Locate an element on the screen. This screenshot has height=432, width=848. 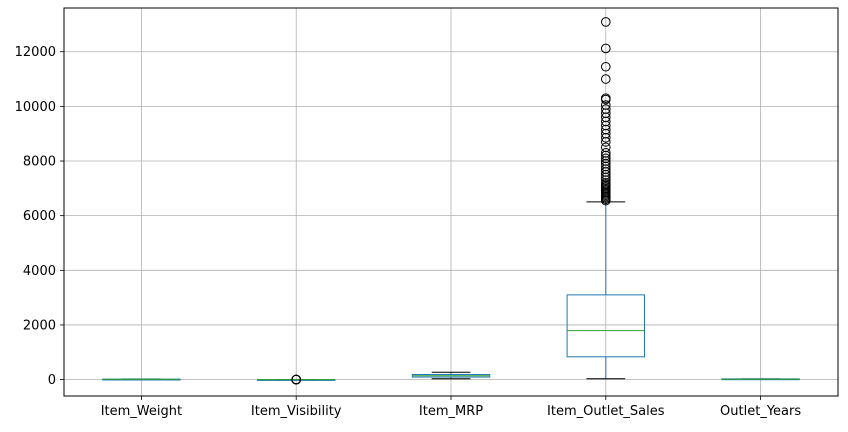
box-group-item-mrp is located at coordinates (451, 375).